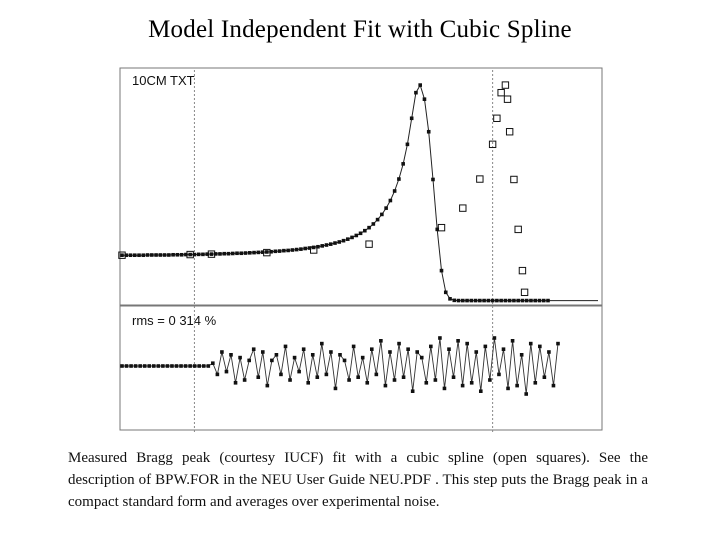 Image resolution: width=720 pixels, height=540 pixels. What do you see at coordinates (174, 320) in the screenshot?
I see `lower-panel-label: rms = 0 314 %` at bounding box center [174, 320].